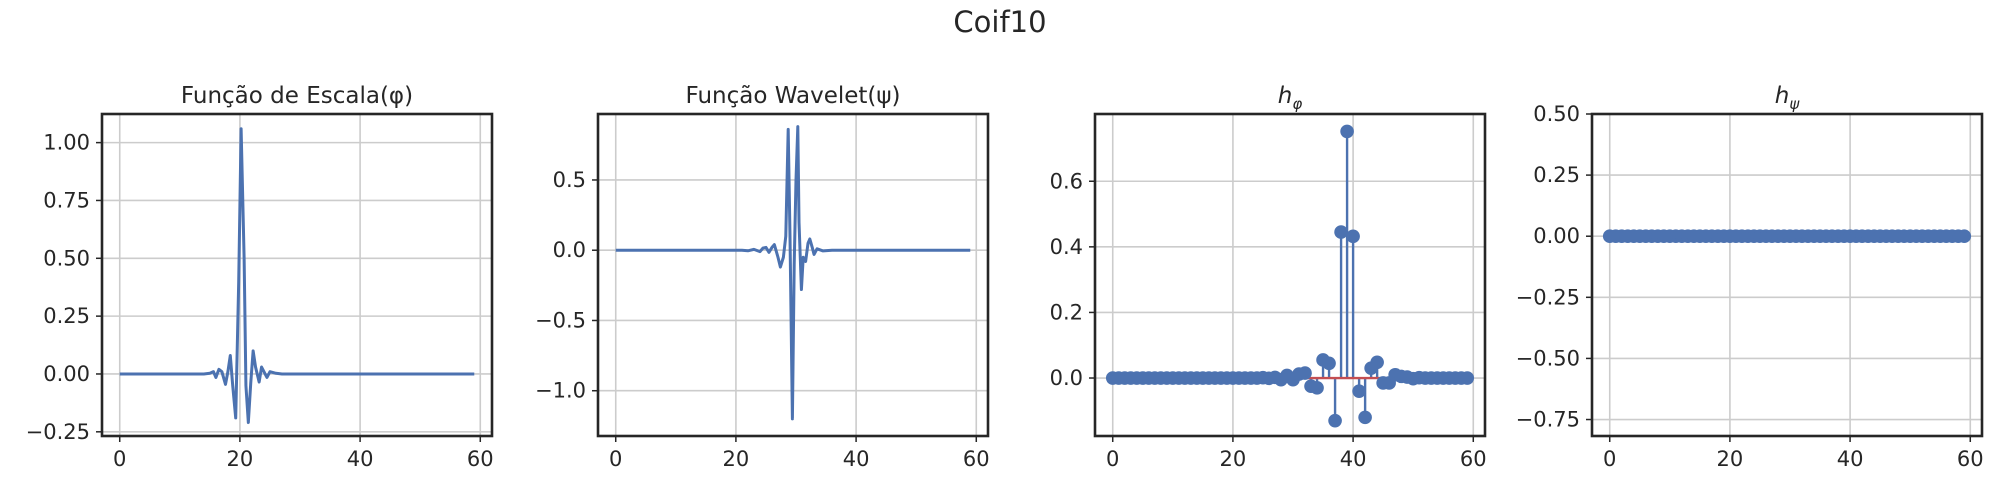  What do you see at coordinates (1066, 181) in the screenshot?
I see `y-tick-label-3: 0.6` at bounding box center [1066, 181].